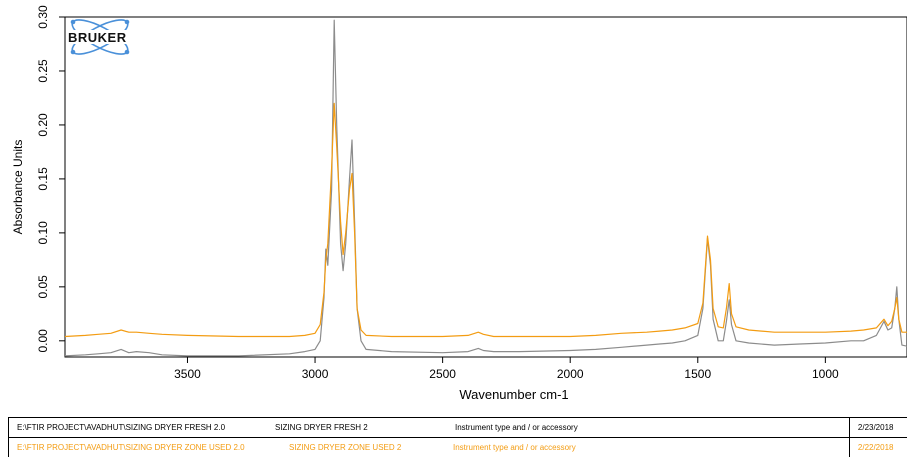 The height and width of the screenshot is (457, 907). I want to click on y-axis-title: Absorbance Units, so click(18, 187).